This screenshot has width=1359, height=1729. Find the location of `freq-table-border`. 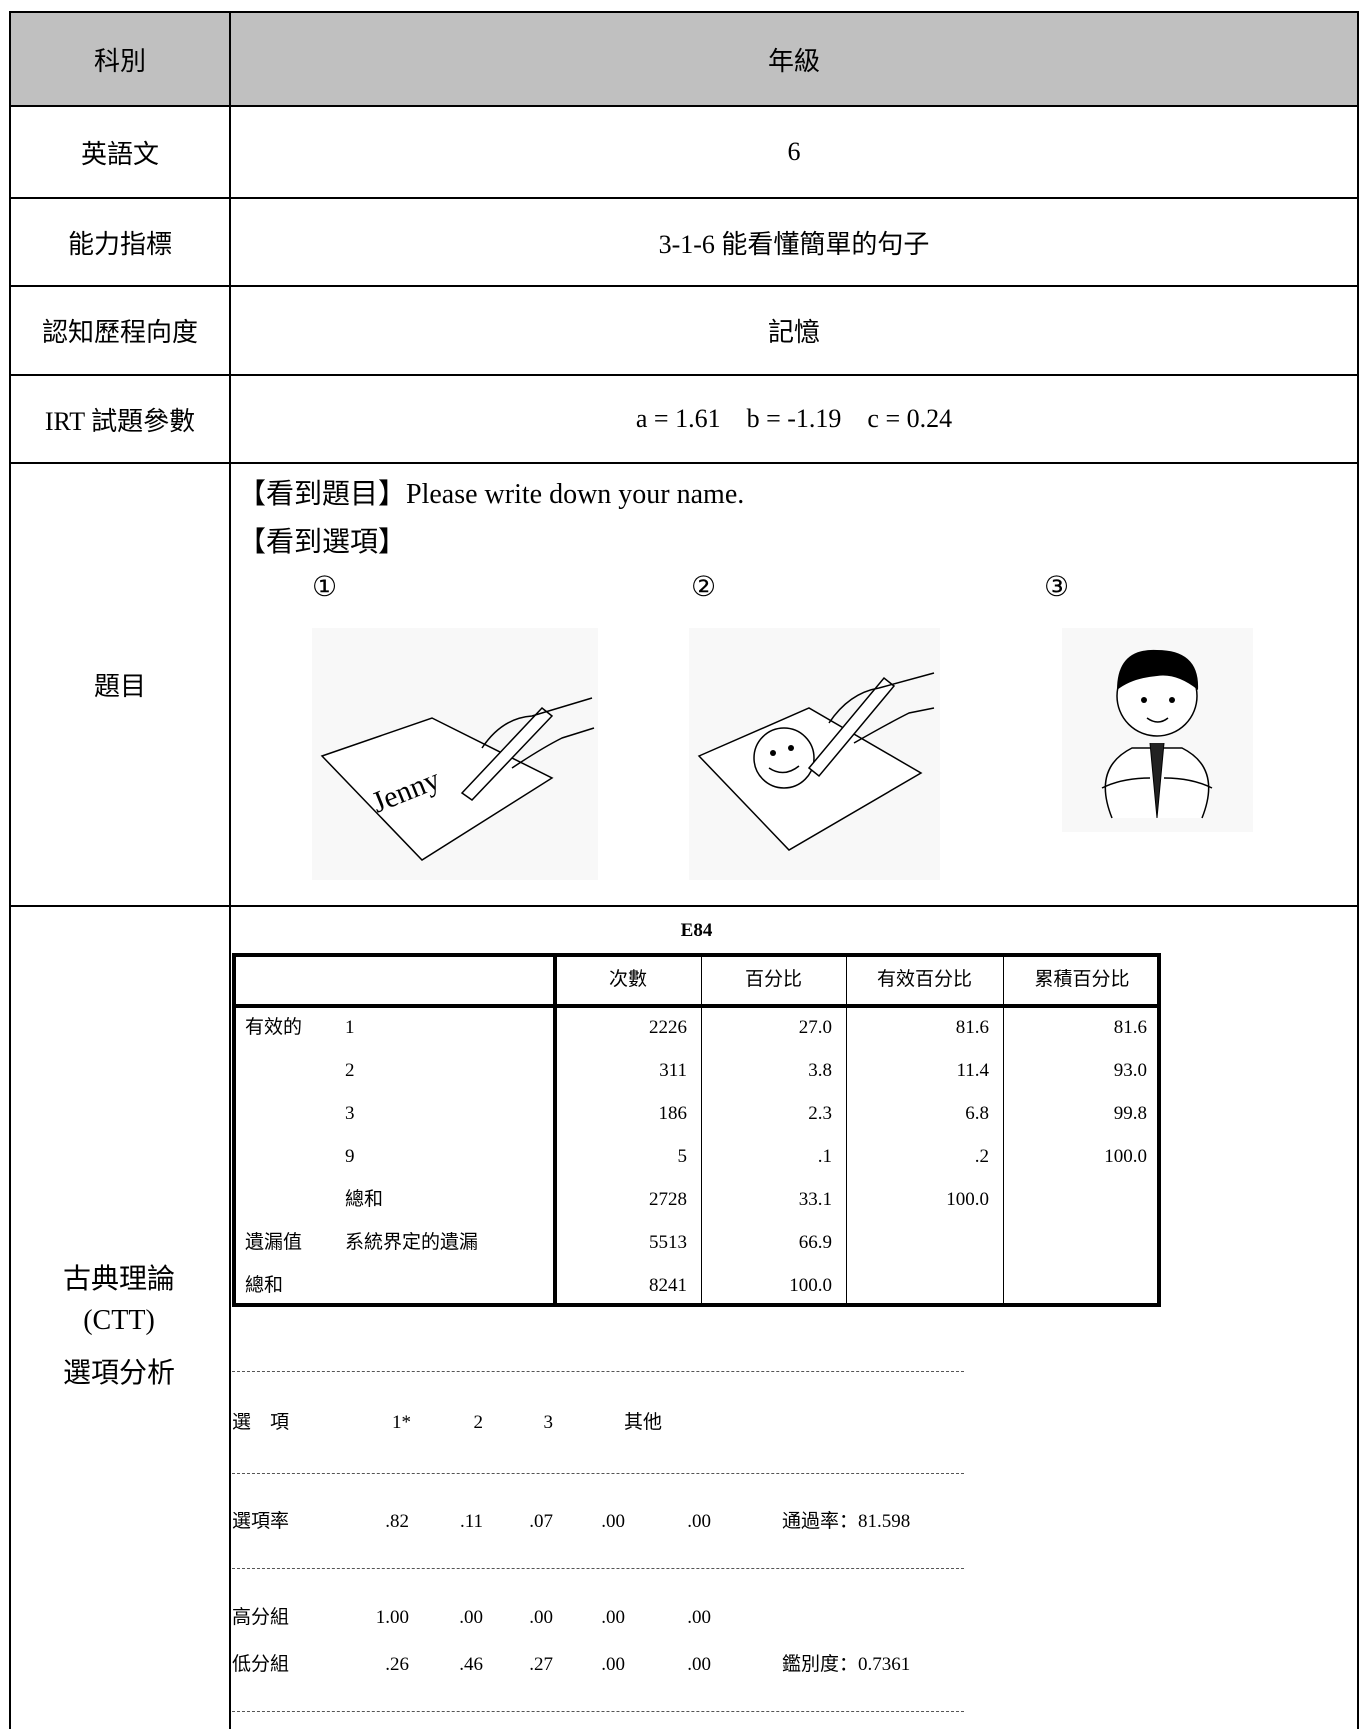

freq-table-border is located at coordinates (696, 1130).